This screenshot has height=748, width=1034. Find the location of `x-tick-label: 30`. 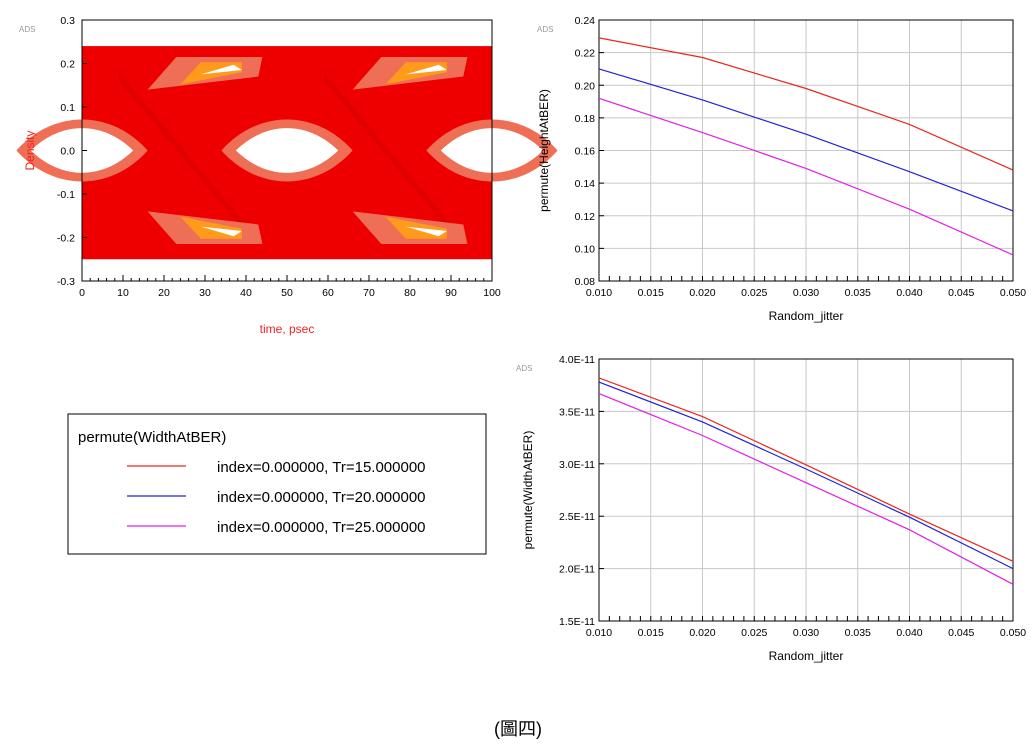

x-tick-label: 30 is located at coordinates (205, 293).